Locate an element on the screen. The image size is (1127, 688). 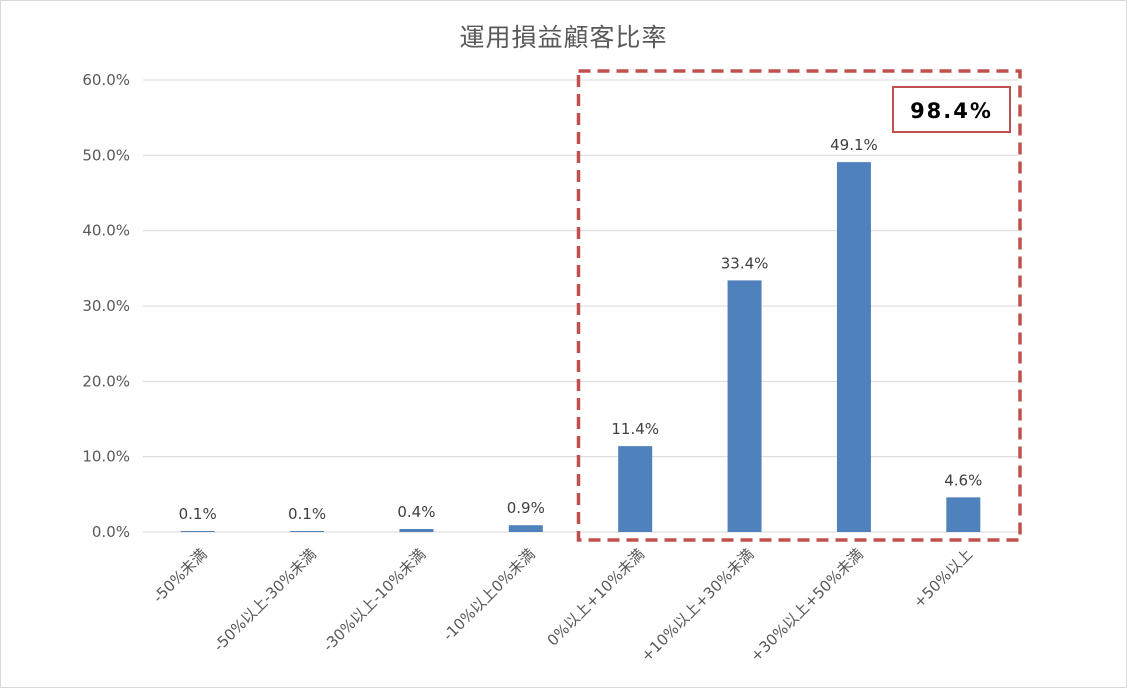
y-tick-label: 20.0% is located at coordinates (106, 381).